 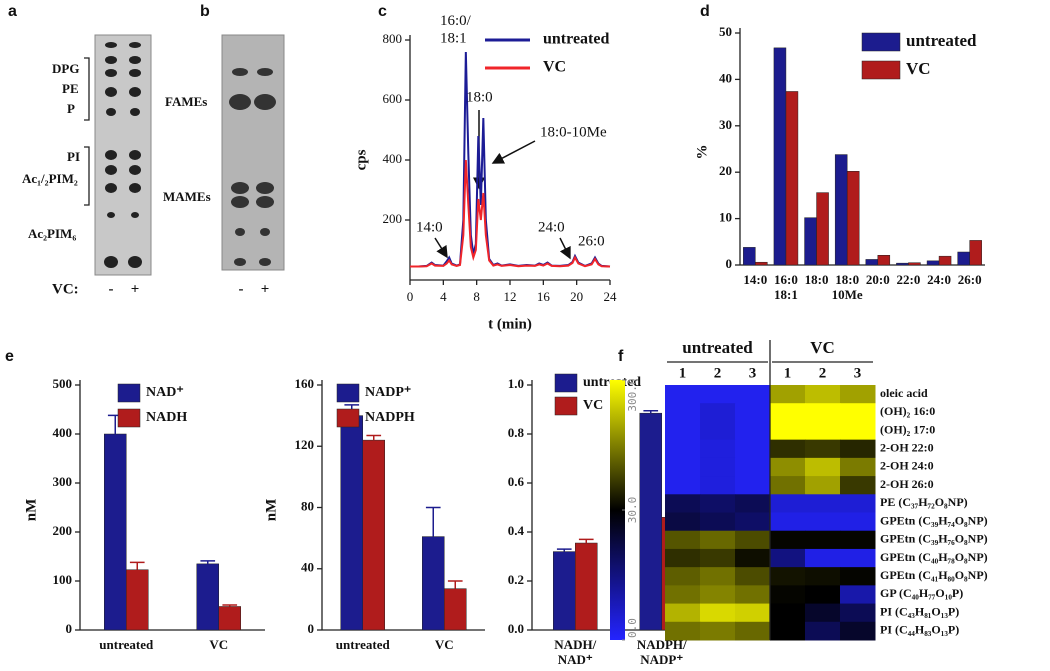 What do you see at coordinates (71, 108) in the screenshot?
I see `band-label: P` at bounding box center [71, 108].